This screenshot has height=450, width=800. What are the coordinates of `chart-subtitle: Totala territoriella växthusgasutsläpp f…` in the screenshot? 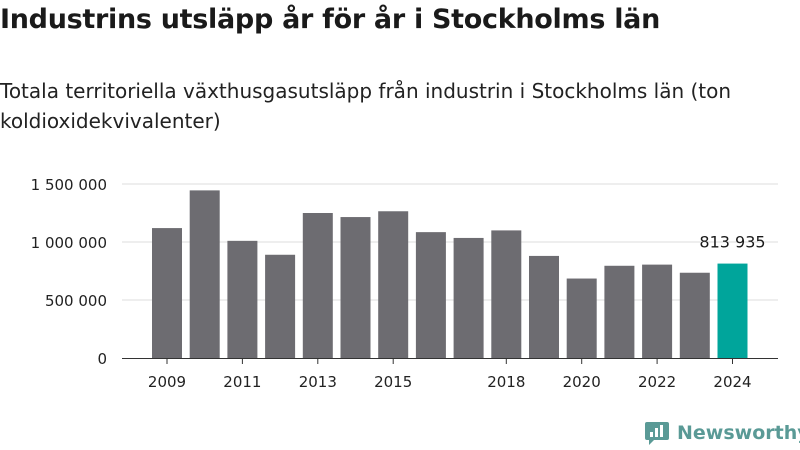 It's located at (366, 106).